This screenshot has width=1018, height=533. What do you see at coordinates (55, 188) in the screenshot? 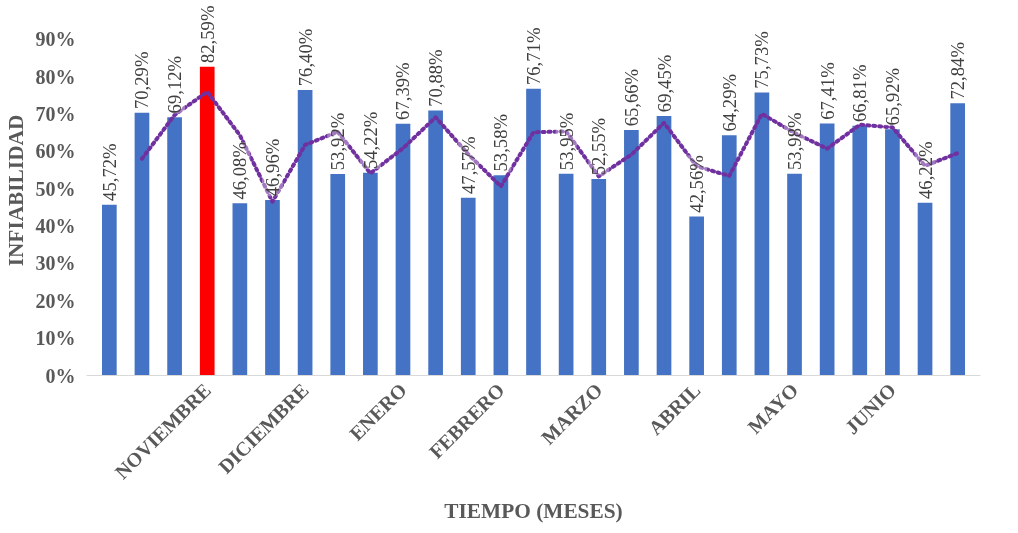
I see `y-tick-label: 50%` at bounding box center [55, 188].